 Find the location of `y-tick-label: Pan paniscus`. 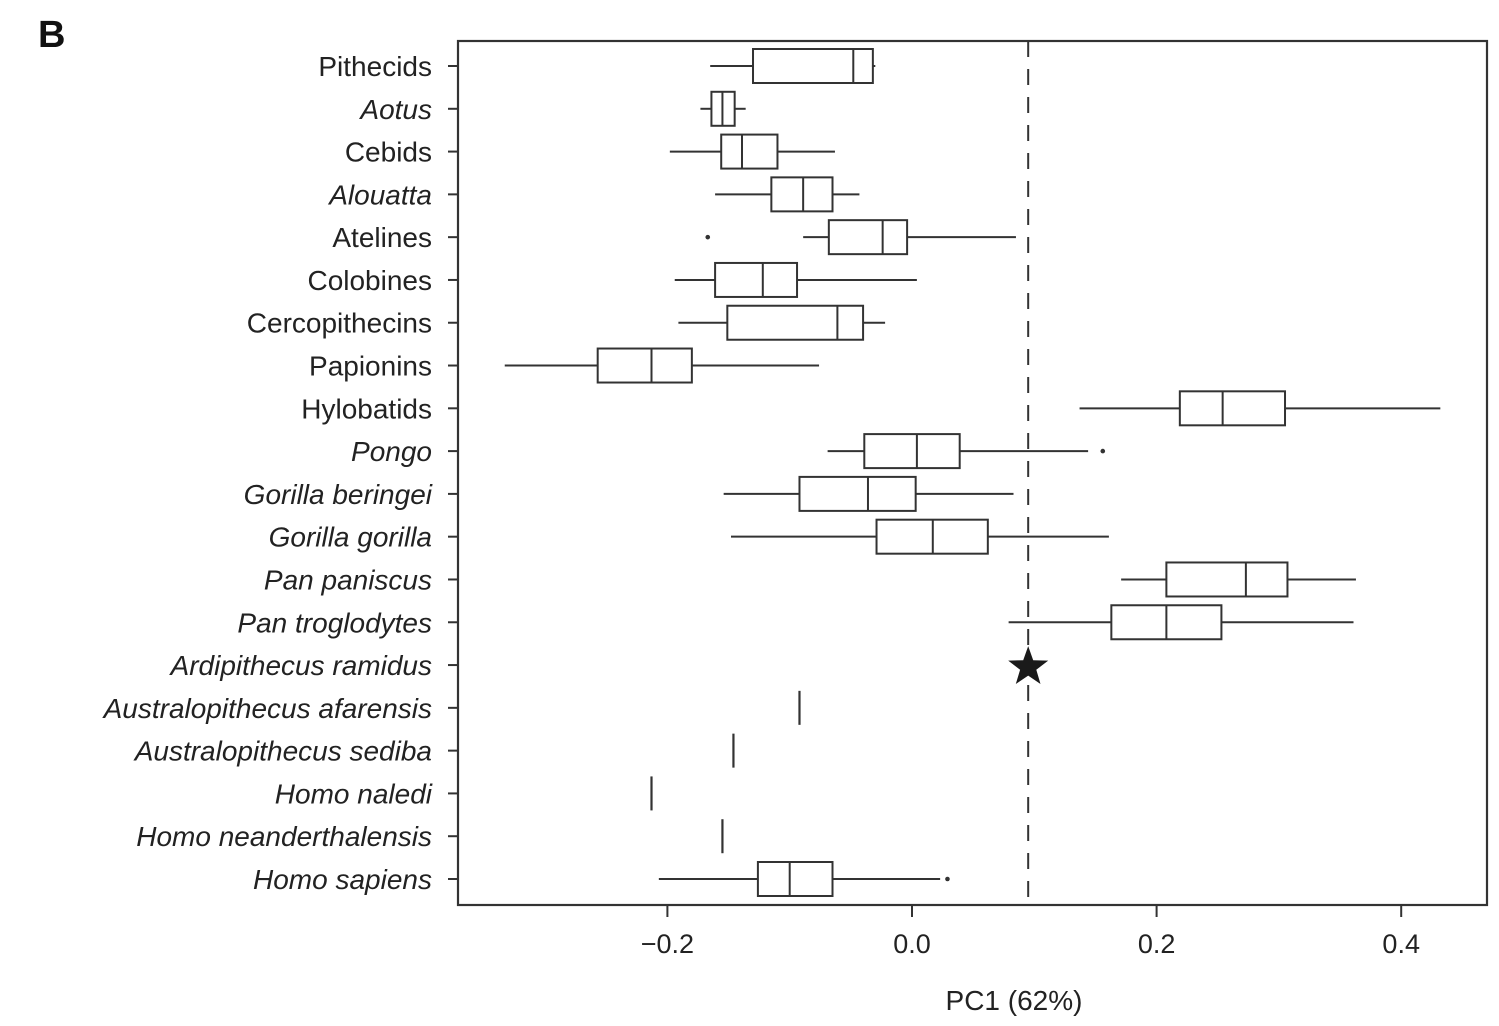

y-tick-label: Pan paniscus is located at coordinates (348, 579).